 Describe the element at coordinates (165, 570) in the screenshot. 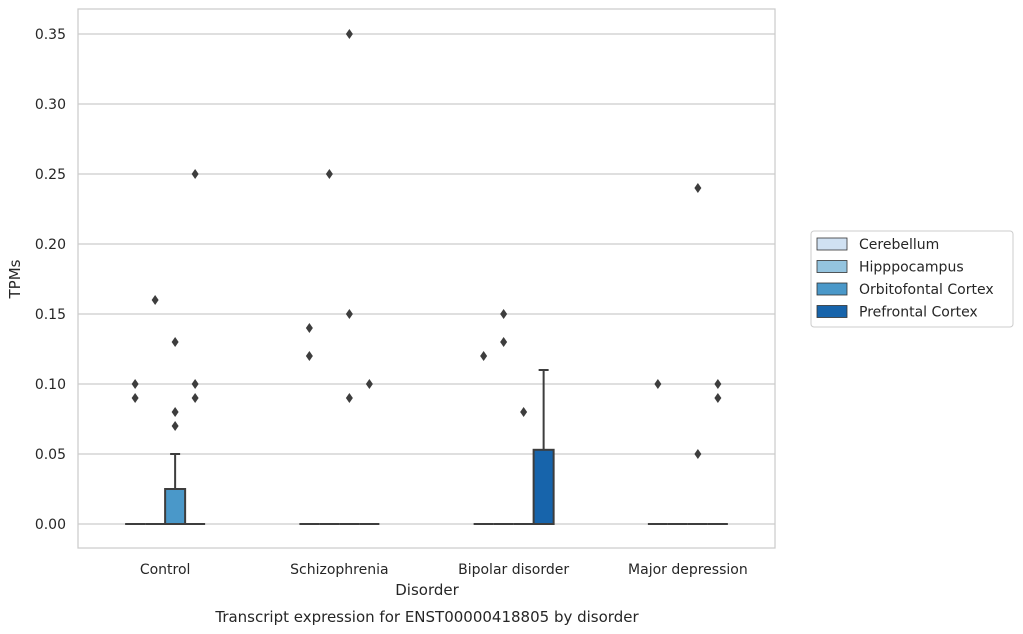

I see `x-tick-label: Control` at that location.